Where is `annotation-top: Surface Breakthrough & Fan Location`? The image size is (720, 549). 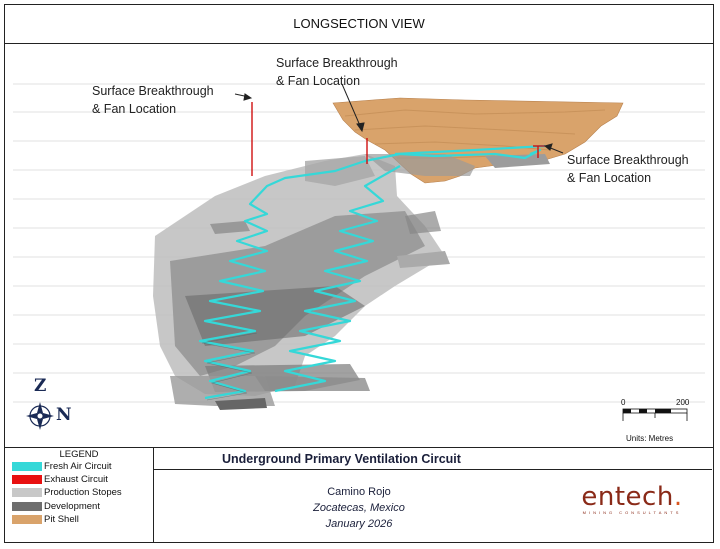 annotation-top: Surface Breakthrough & Fan Location is located at coordinates (337, 72).